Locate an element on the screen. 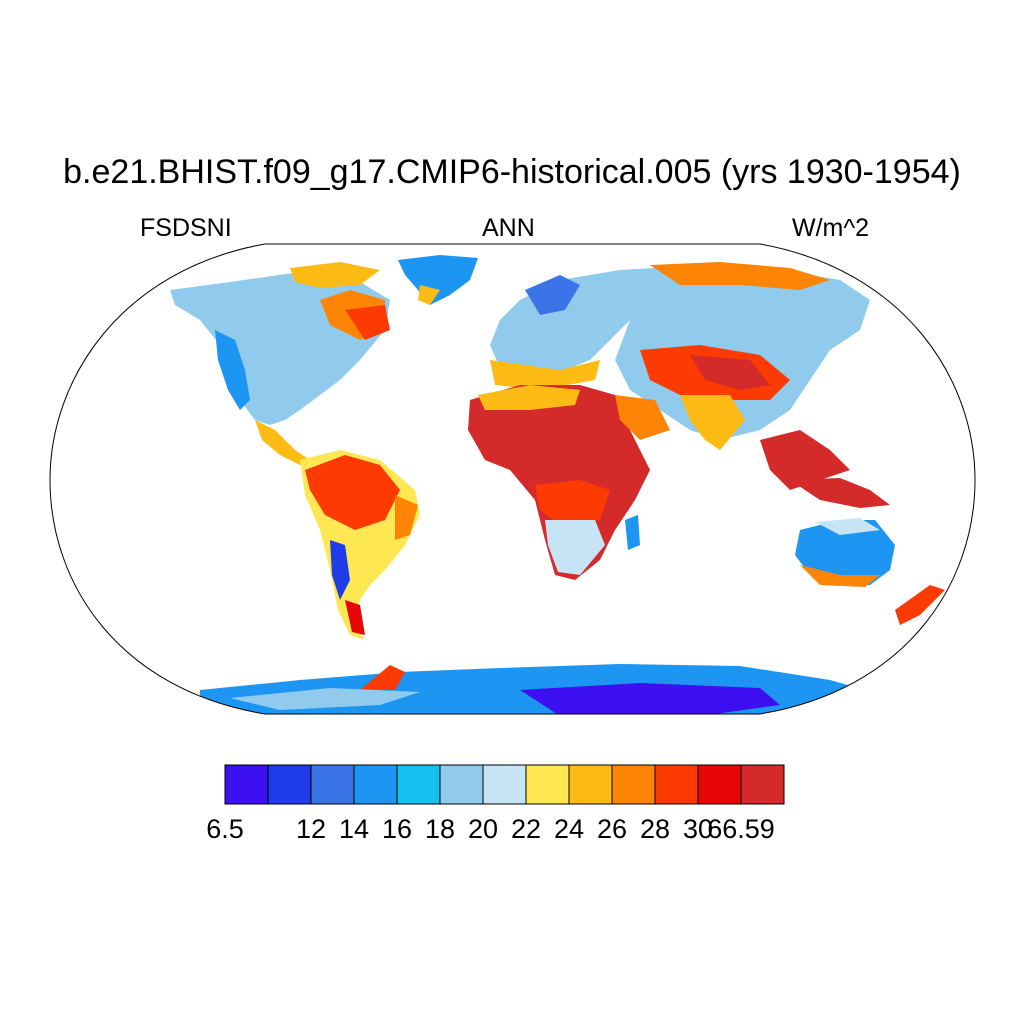  land-western-na is located at coordinates (232, 370).